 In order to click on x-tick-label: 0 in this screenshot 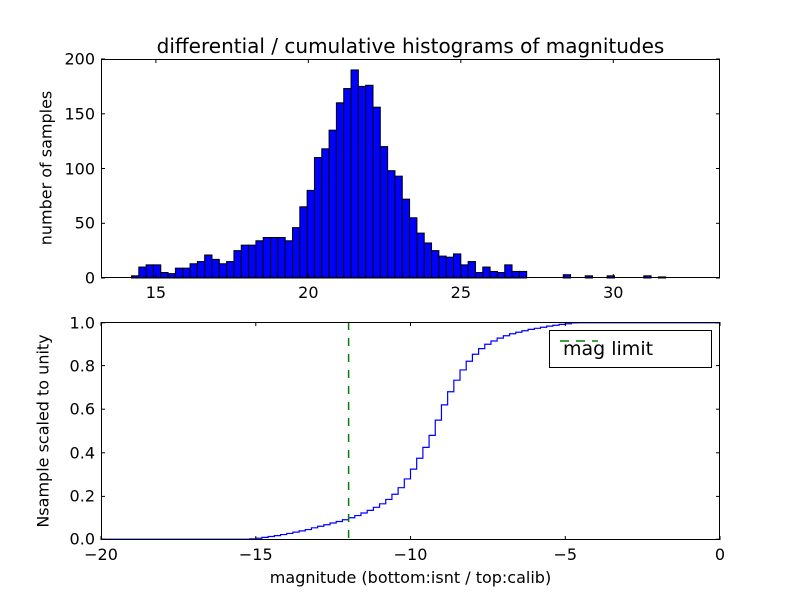, I will do `click(720, 554)`.